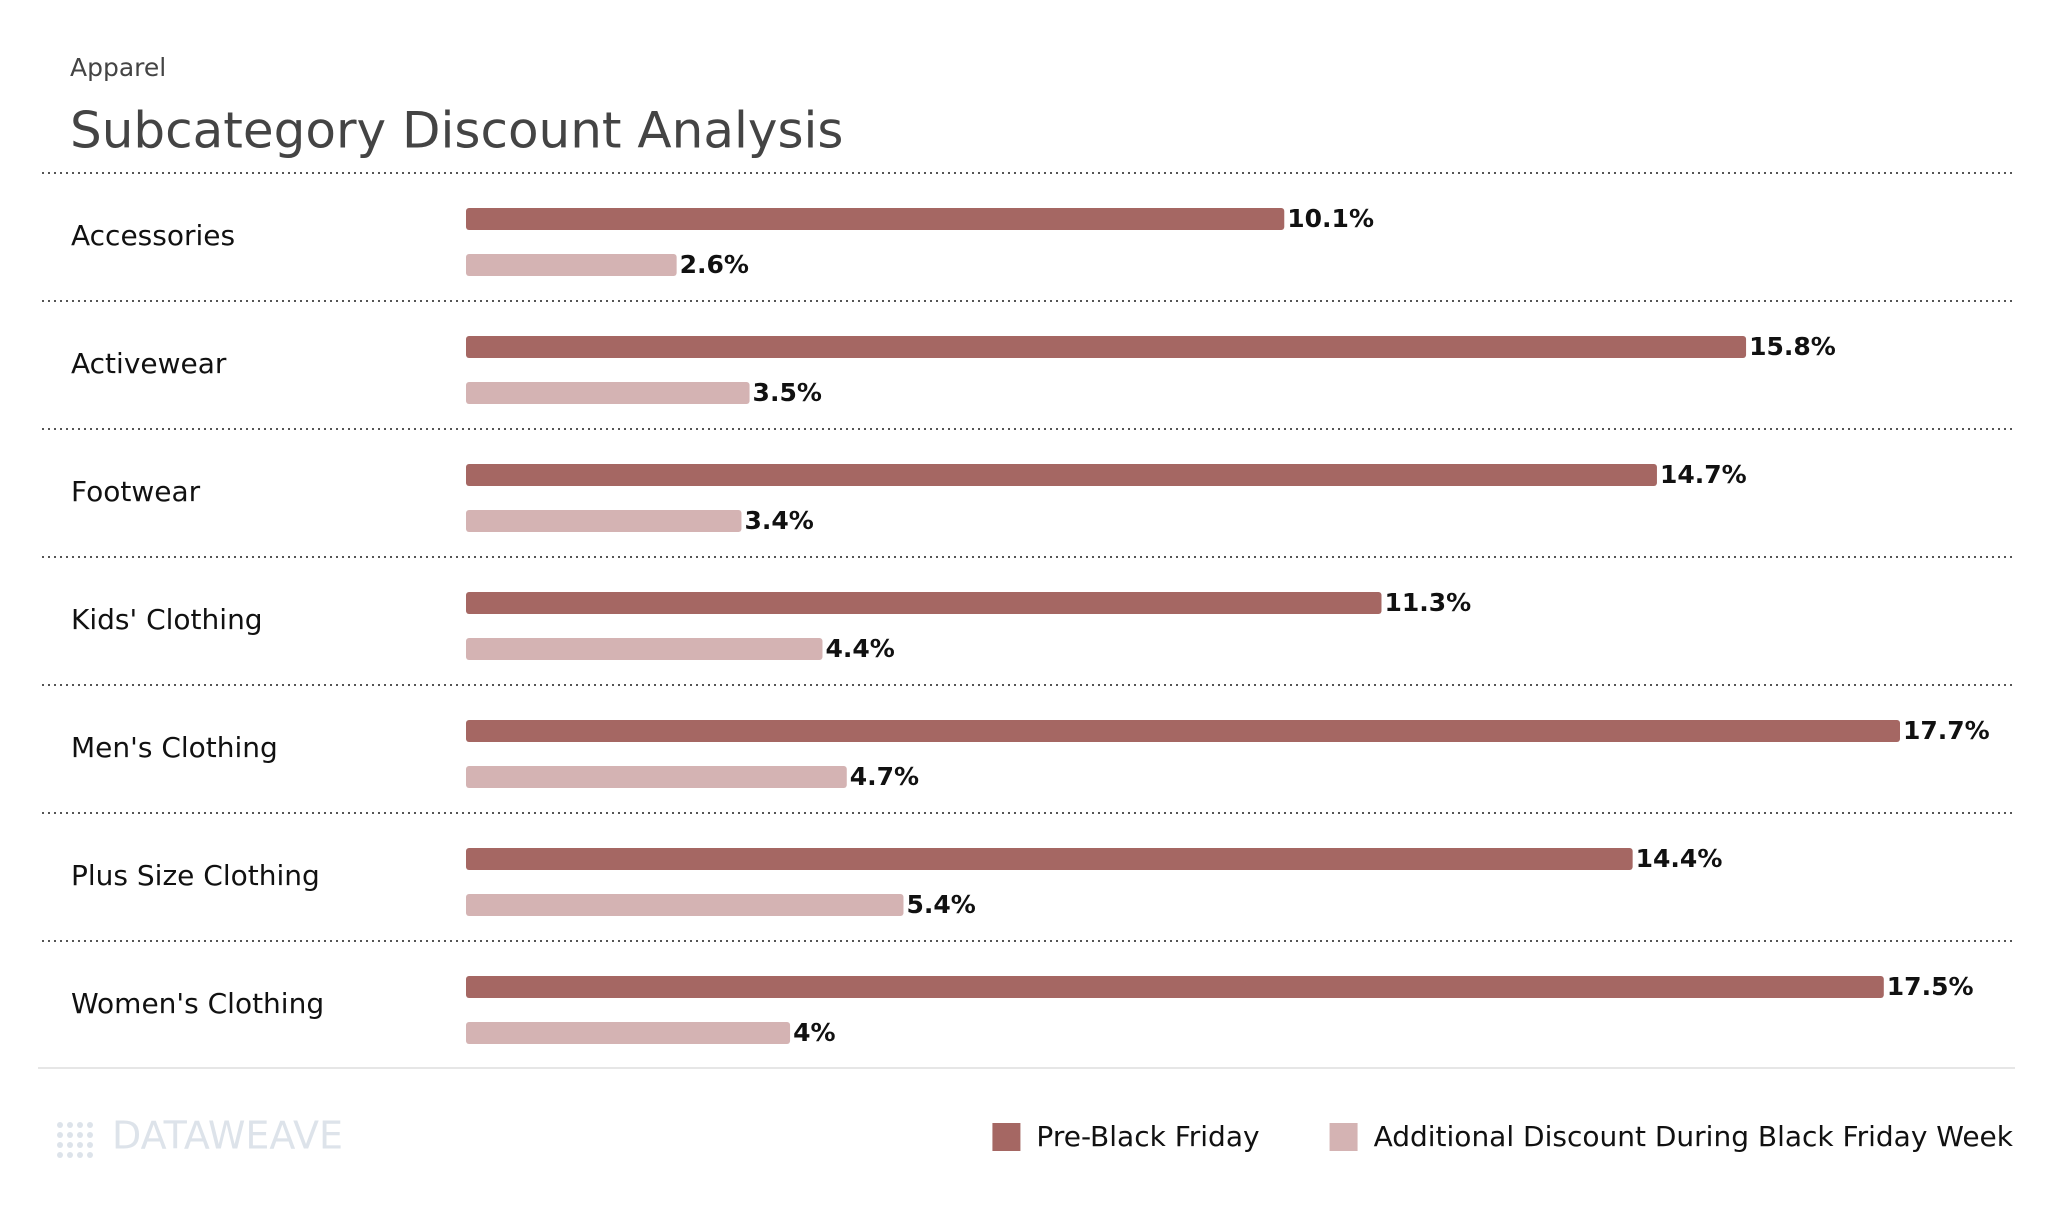 Image resolution: width=2048 pixels, height=1208 pixels. What do you see at coordinates (778, 520) in the screenshot?
I see `value-label: 3.4%` at bounding box center [778, 520].